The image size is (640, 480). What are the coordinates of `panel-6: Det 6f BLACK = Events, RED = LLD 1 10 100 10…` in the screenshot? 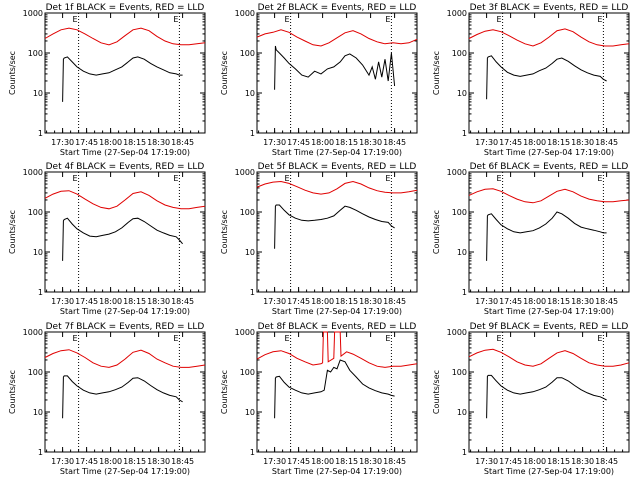 It's located at (531, 239).